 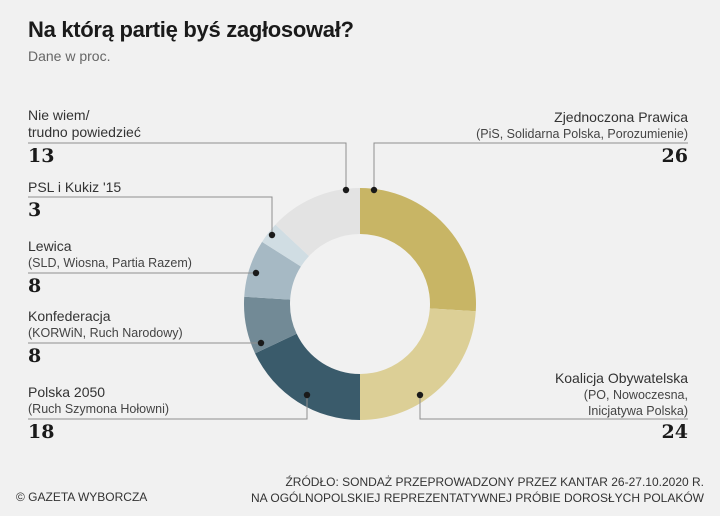 I want to click on chart-subtitle: Dane w proc., so click(x=69, y=56).